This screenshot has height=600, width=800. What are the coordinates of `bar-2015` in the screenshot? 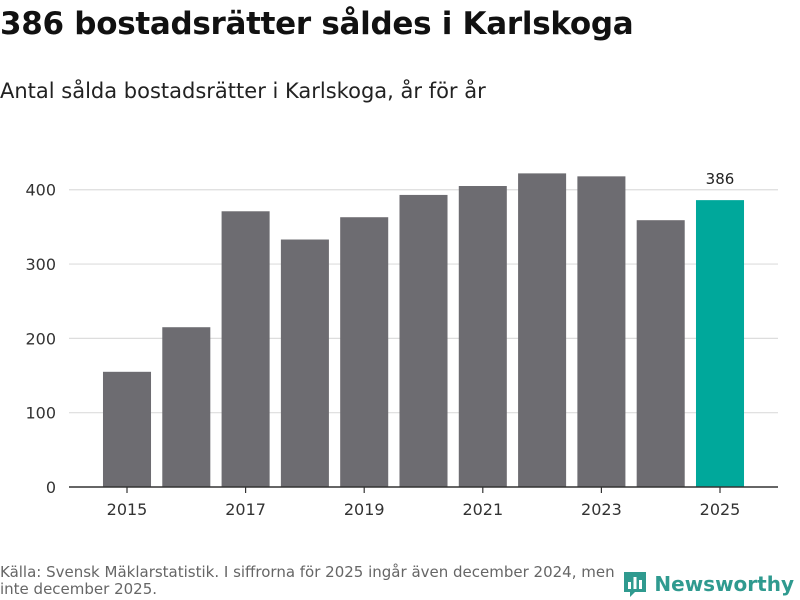 It's located at (127, 429).